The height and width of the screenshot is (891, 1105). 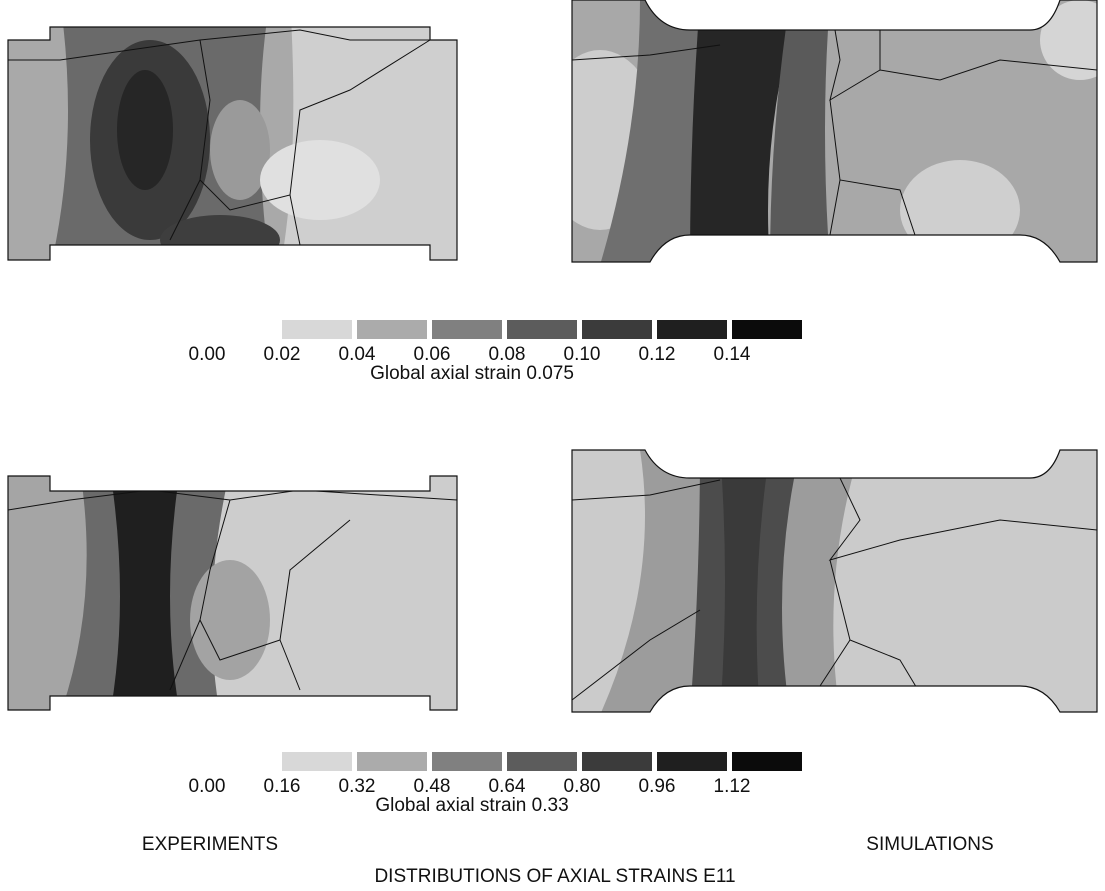 I want to click on legend-caption: Global axial strain 0.33, so click(x=471, y=805).